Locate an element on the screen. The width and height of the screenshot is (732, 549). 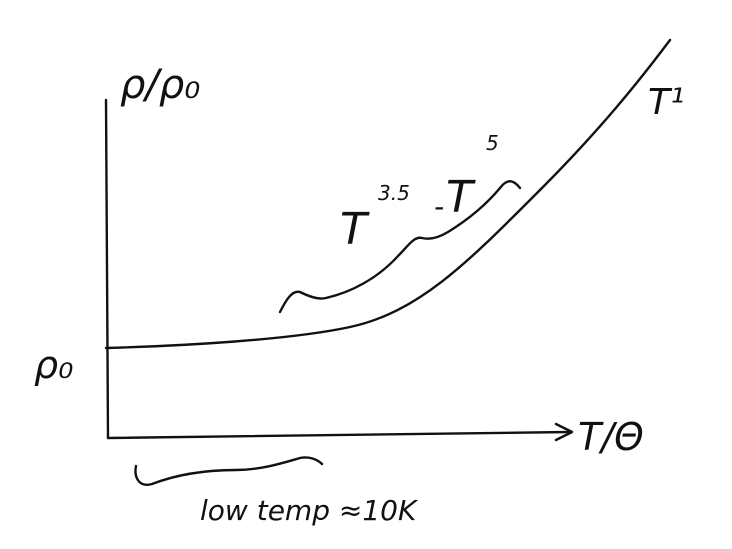
x-axis is located at coordinates (339, 435).